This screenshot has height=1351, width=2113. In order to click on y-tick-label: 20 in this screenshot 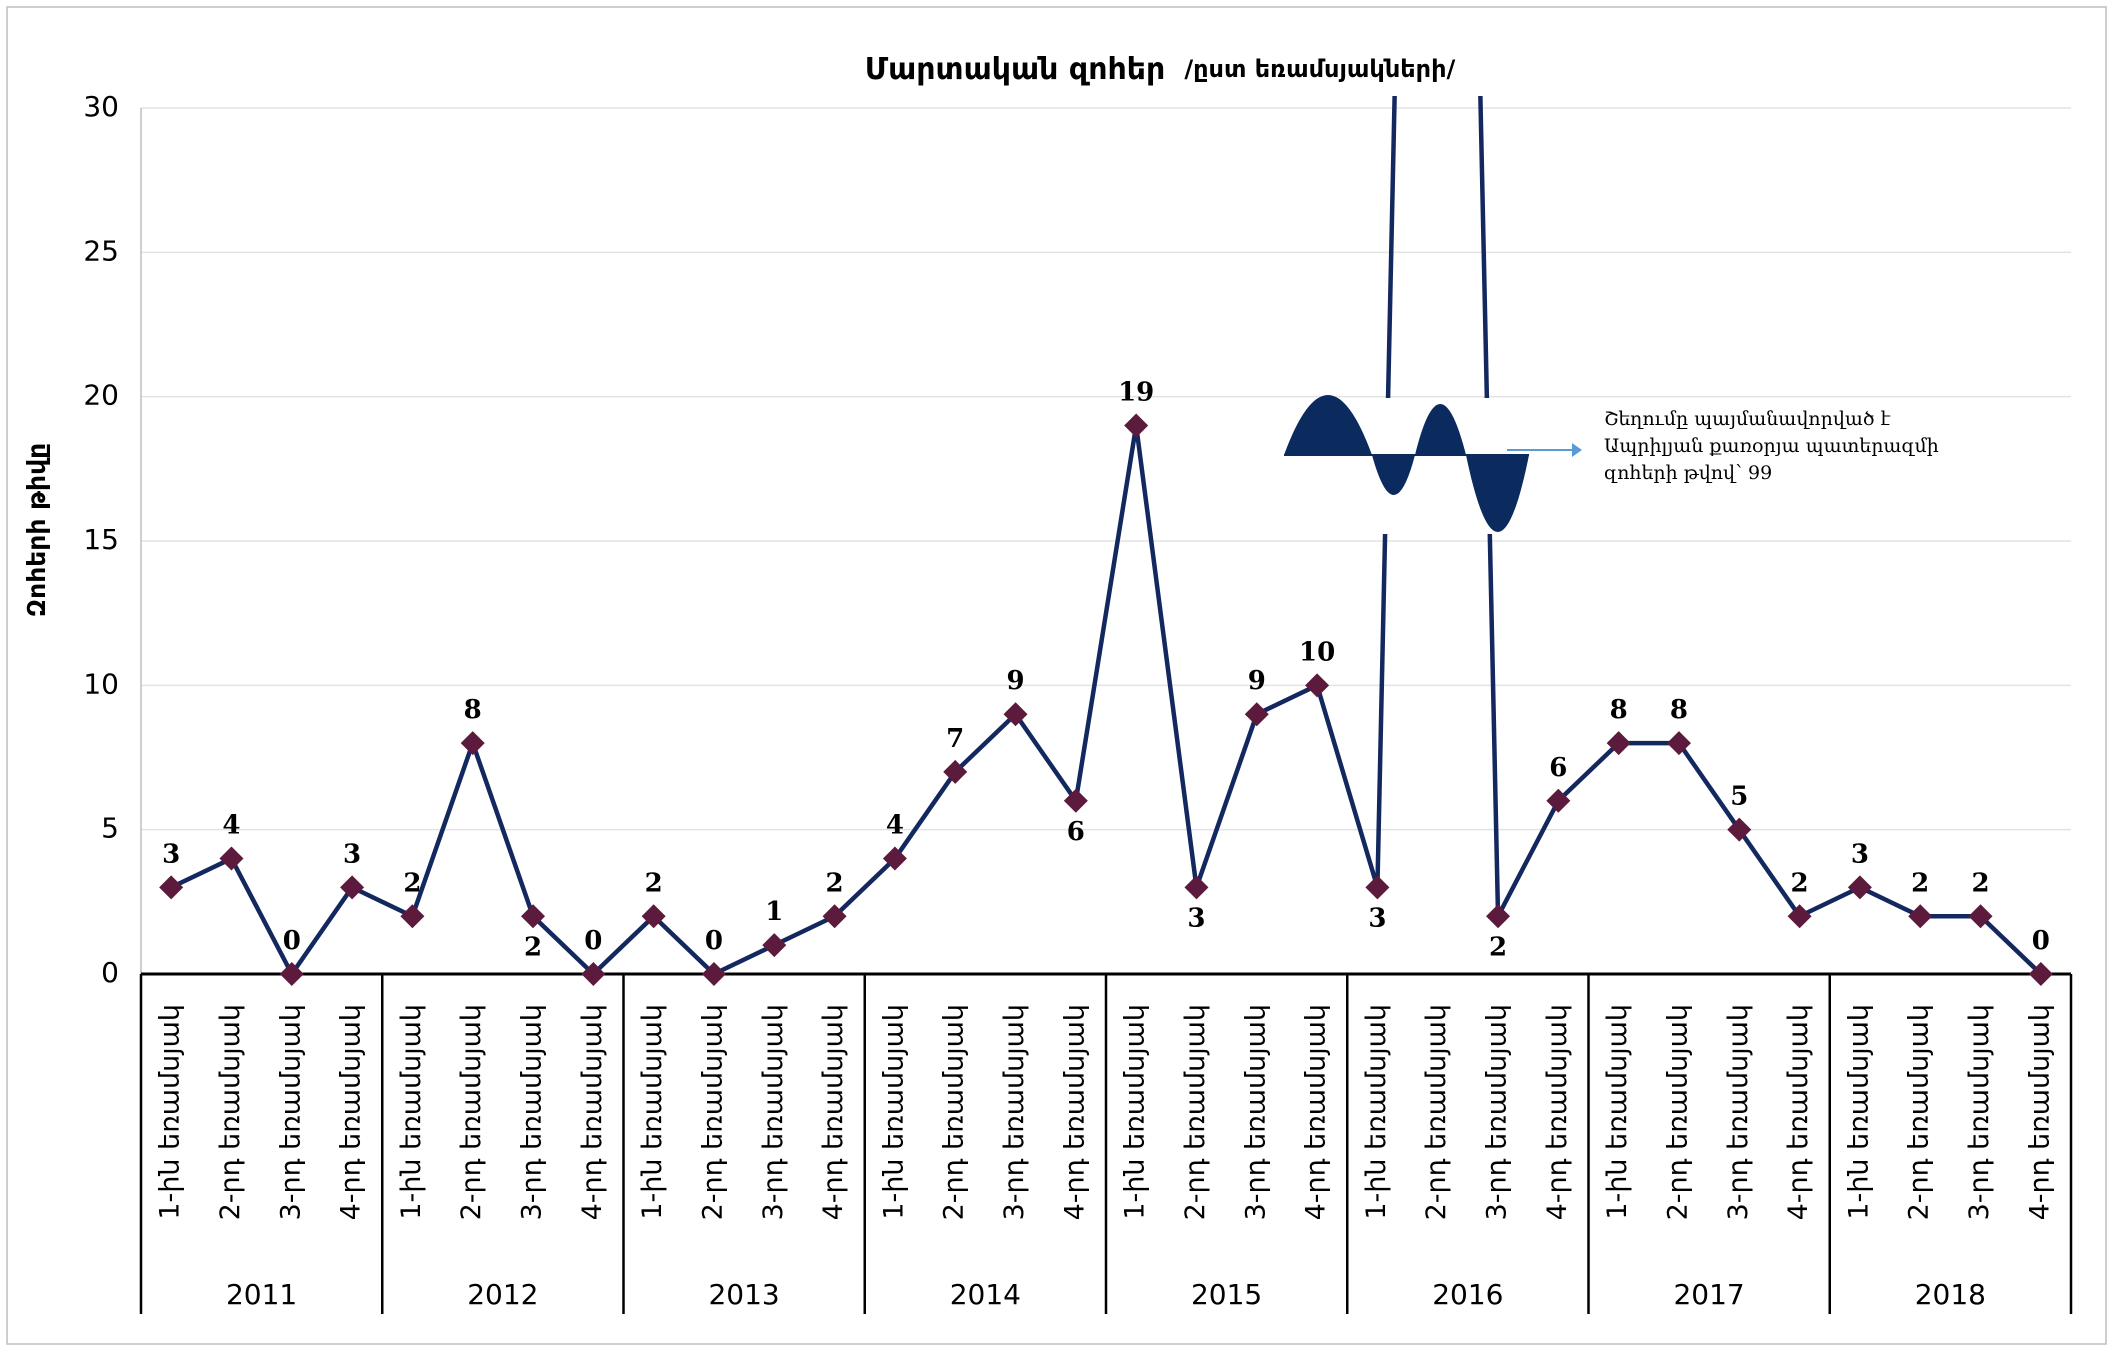, I will do `click(101, 395)`.